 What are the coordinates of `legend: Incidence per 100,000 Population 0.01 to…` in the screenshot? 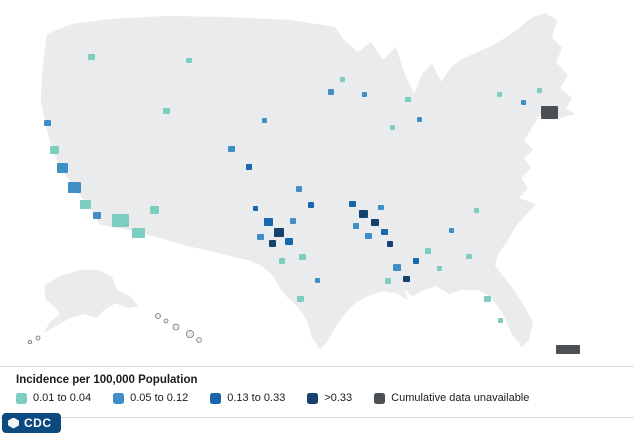 It's located at (317, 392).